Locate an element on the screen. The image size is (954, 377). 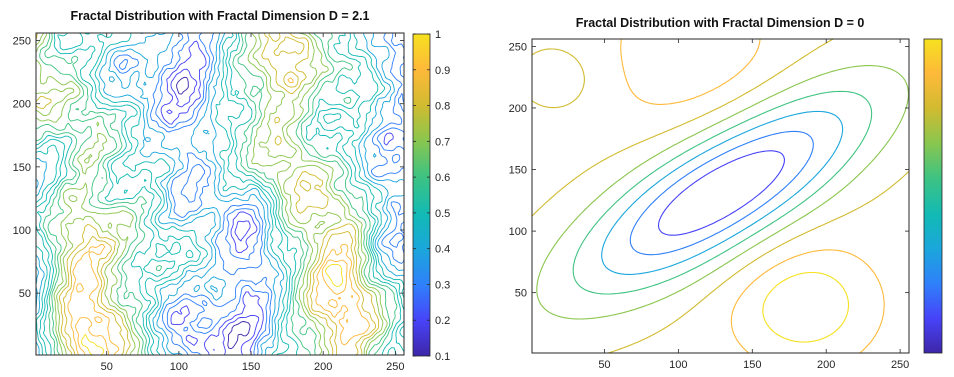
colorbar-tick-label: 0.4 is located at coordinates (442, 250).